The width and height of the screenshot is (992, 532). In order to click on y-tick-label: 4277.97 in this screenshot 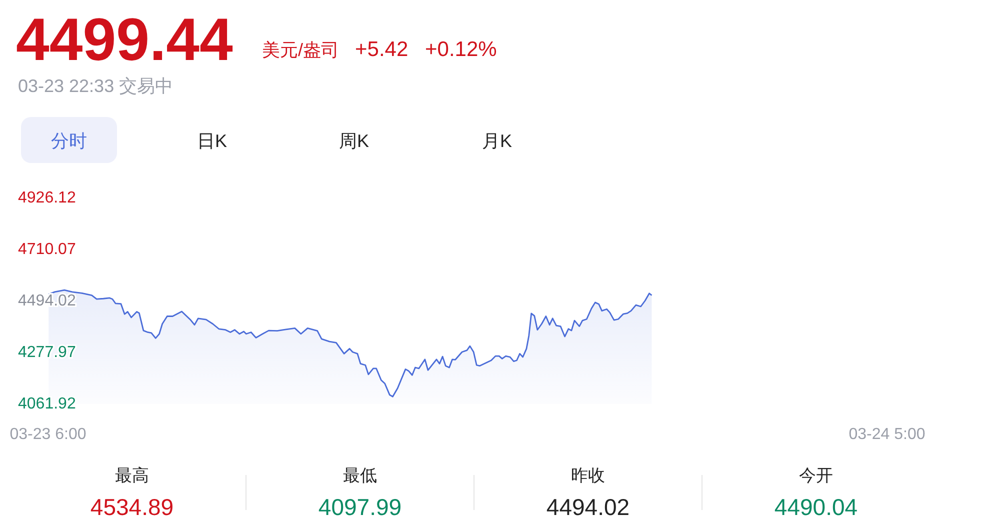, I will do `click(47, 352)`.